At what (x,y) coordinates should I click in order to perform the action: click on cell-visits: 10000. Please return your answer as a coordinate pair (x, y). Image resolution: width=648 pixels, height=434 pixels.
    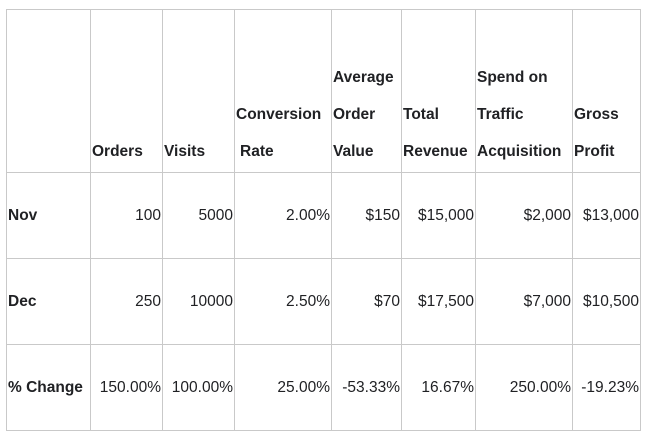
    Looking at the image, I should click on (198, 301).